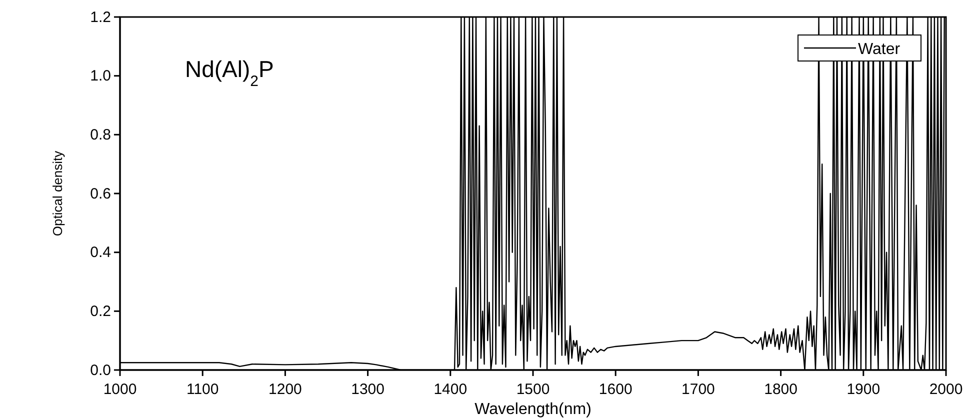 Image resolution: width=973 pixels, height=418 pixels. I want to click on y-tick-label: 1.2, so click(100, 17).